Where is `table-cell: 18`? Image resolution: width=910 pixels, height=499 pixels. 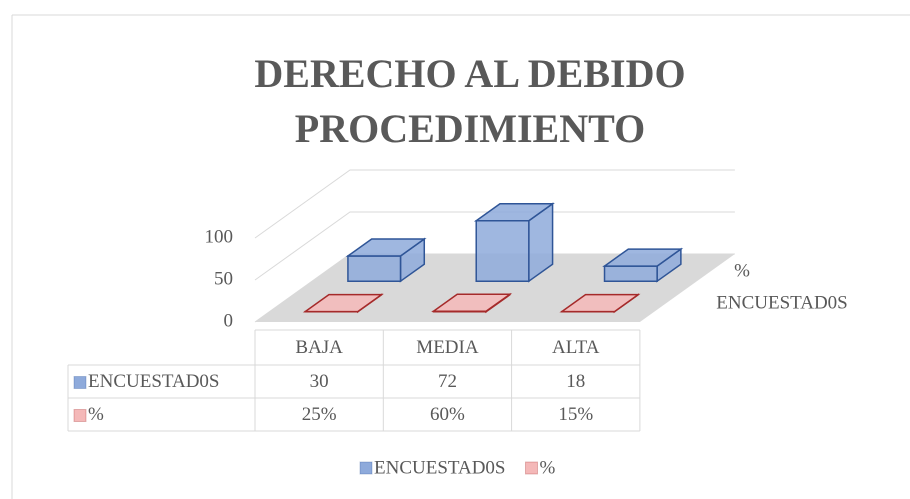 table-cell: 18 is located at coordinates (575, 381).